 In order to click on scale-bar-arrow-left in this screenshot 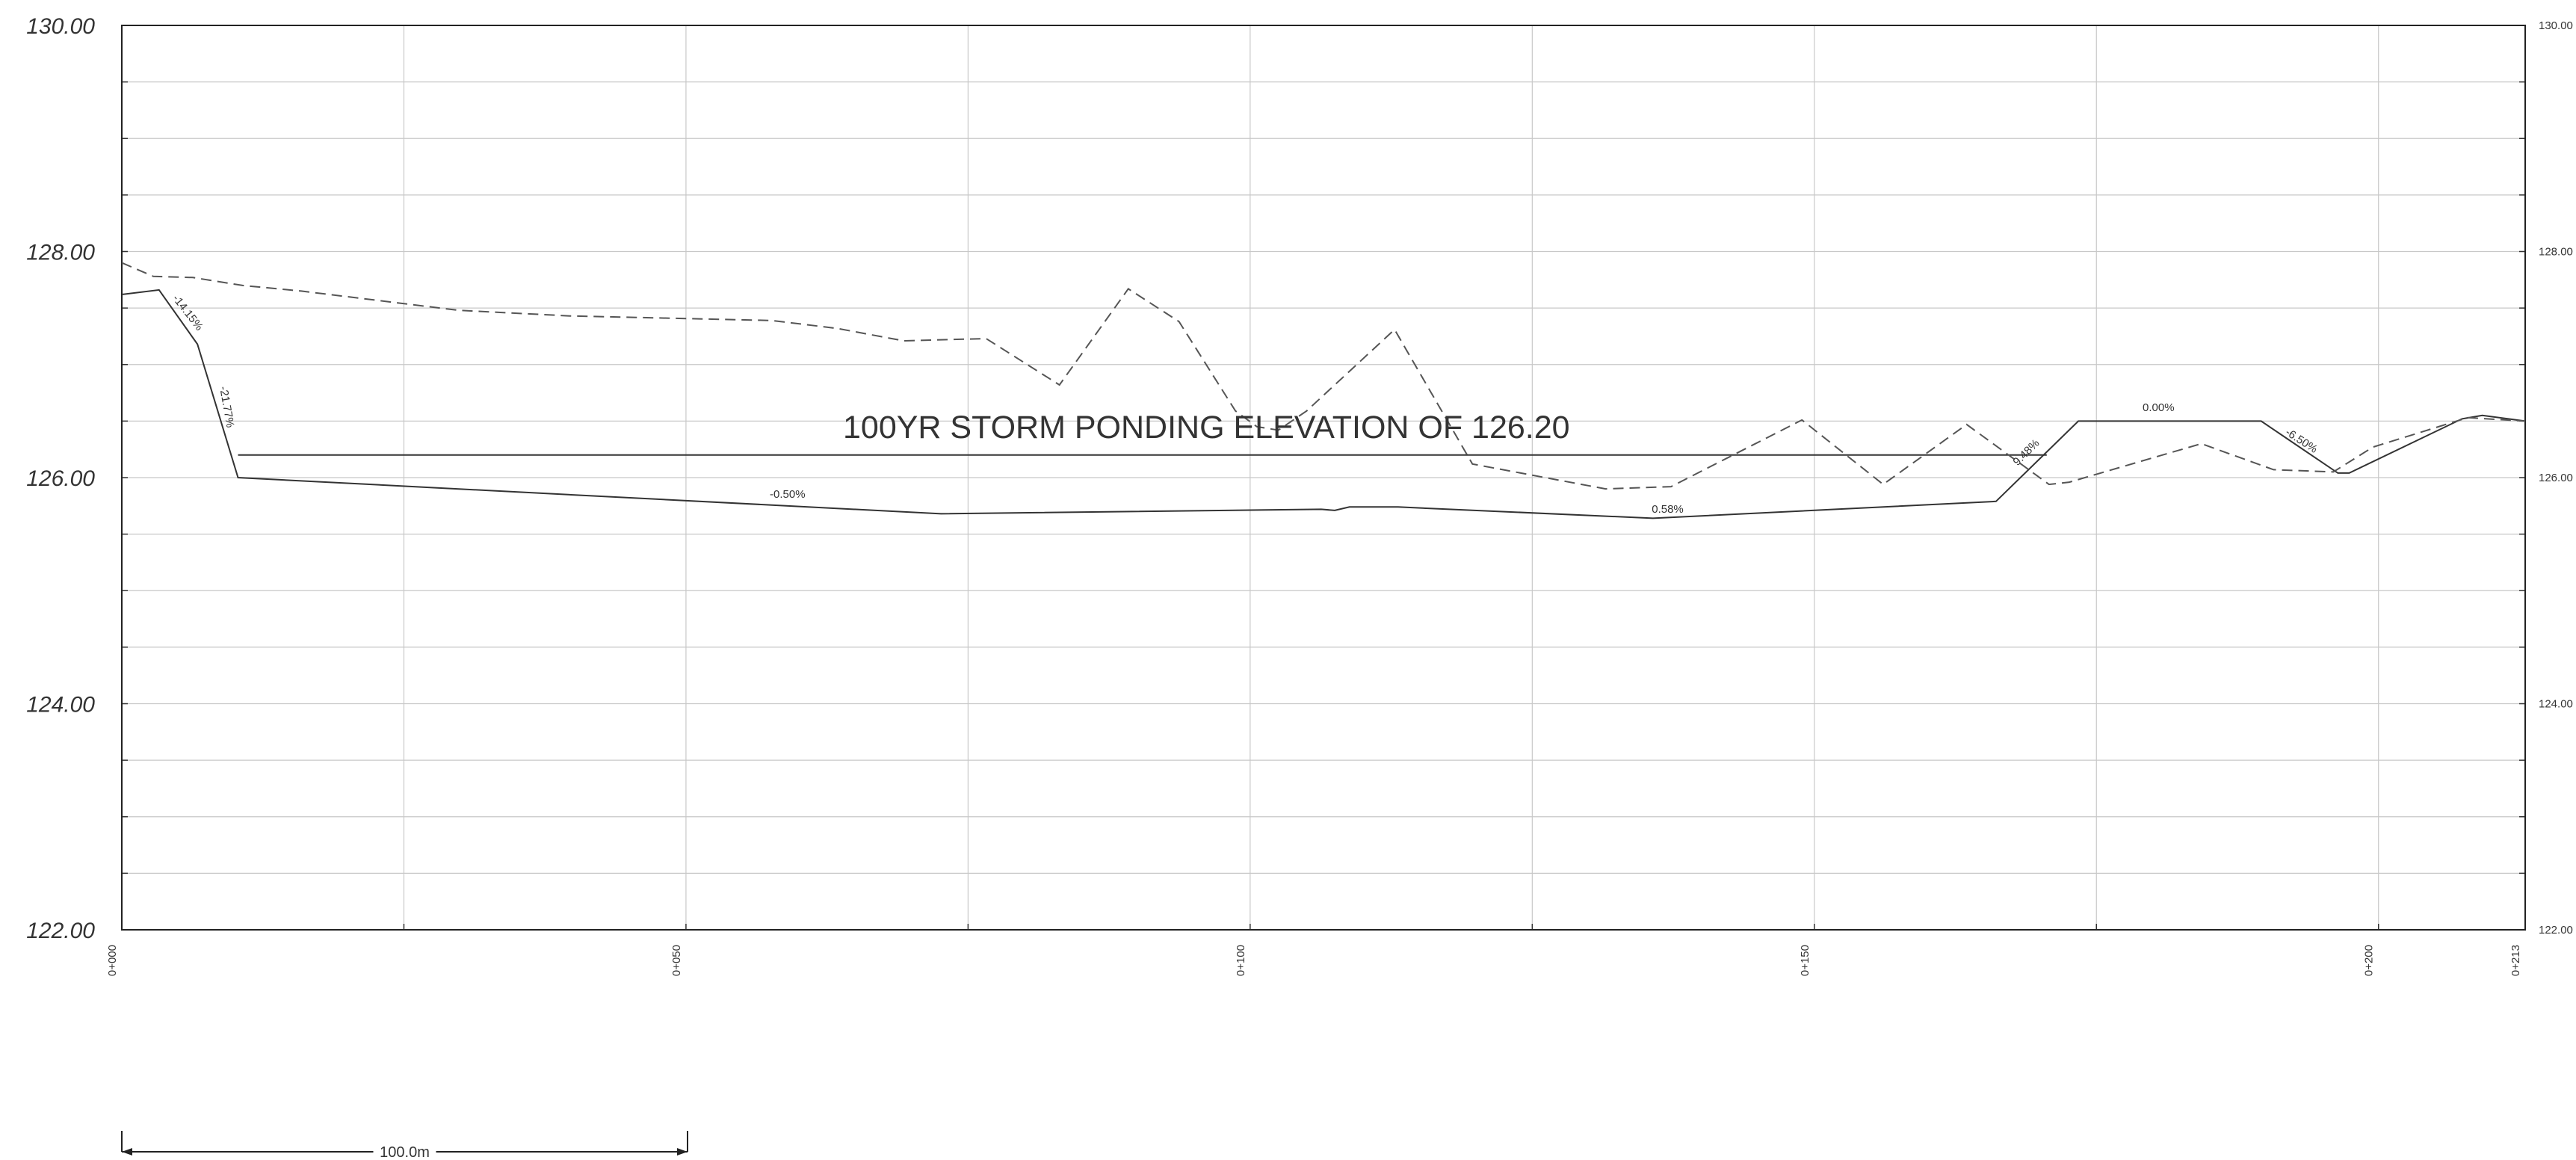, I will do `click(127, 1152)`.